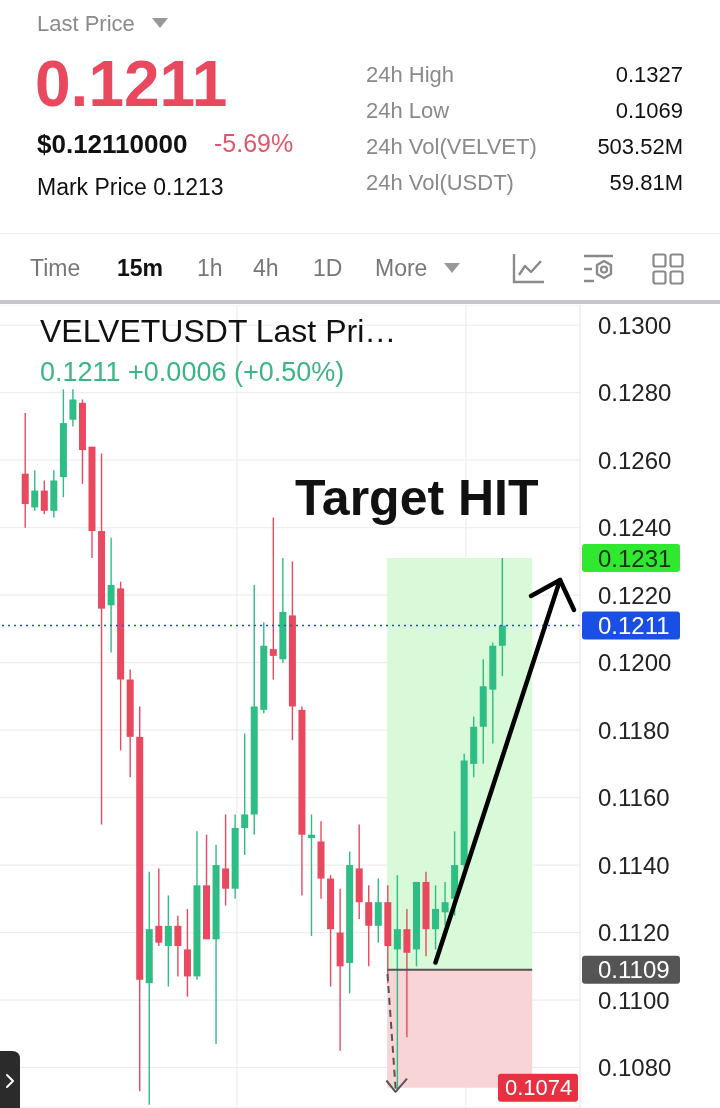 Image resolution: width=720 pixels, height=1108 pixels. I want to click on text: 24h Low, so click(408, 110).